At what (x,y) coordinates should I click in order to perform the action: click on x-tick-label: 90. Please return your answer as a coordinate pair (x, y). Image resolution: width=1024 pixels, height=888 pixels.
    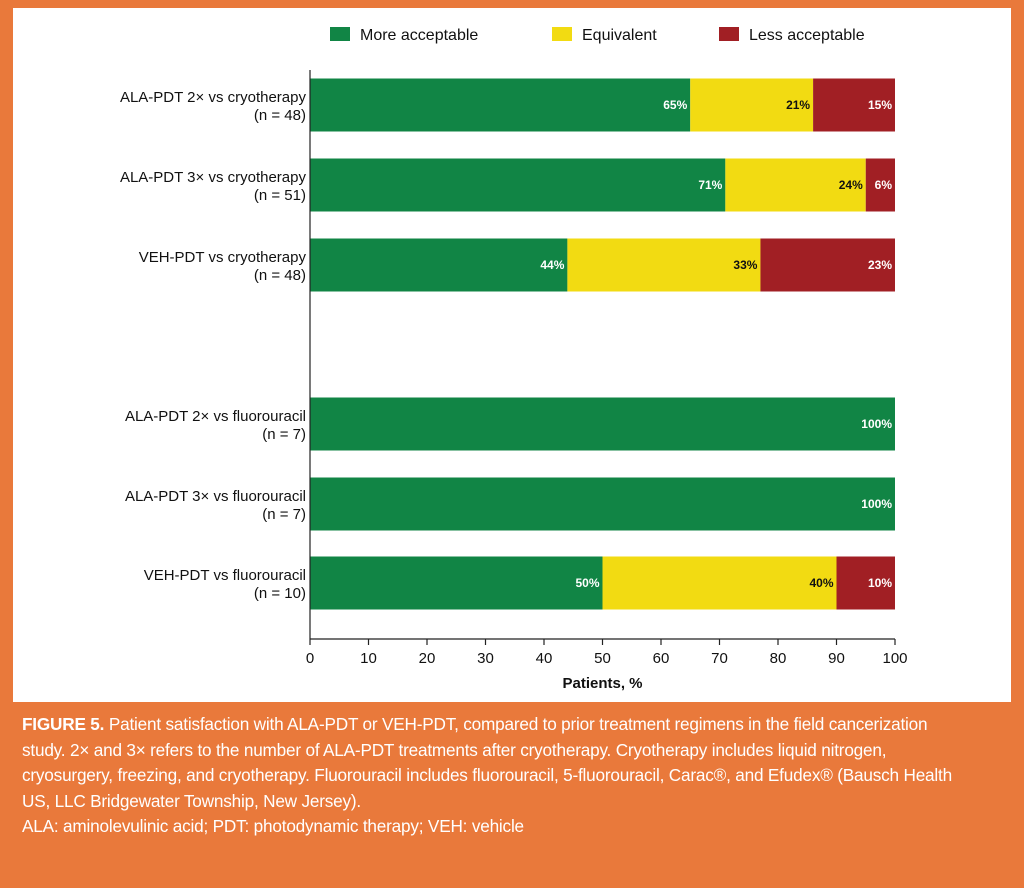
    Looking at the image, I should click on (836, 658).